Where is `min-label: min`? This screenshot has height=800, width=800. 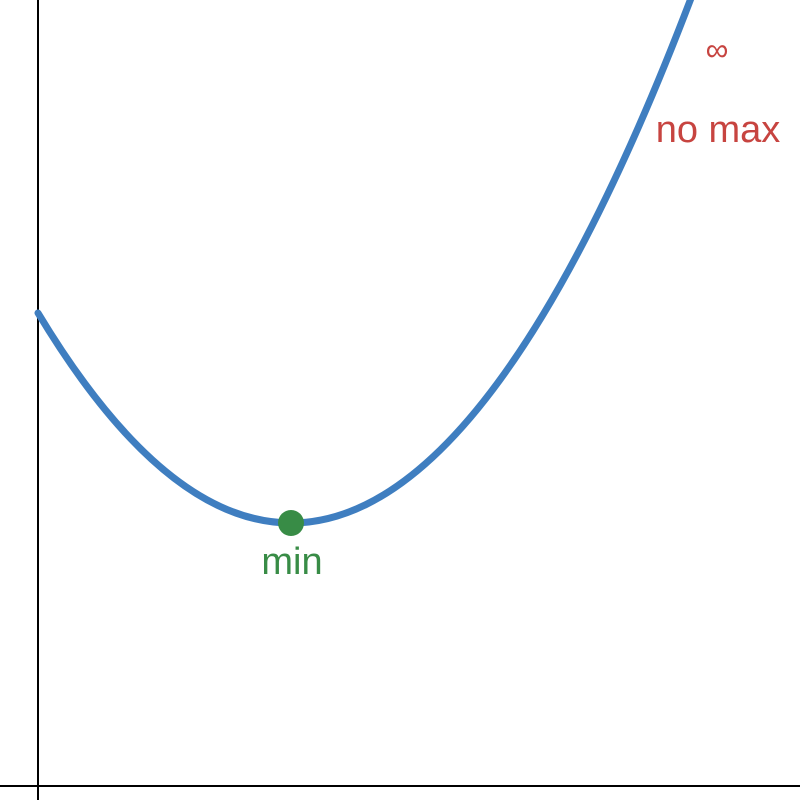 min-label: min is located at coordinates (291, 562).